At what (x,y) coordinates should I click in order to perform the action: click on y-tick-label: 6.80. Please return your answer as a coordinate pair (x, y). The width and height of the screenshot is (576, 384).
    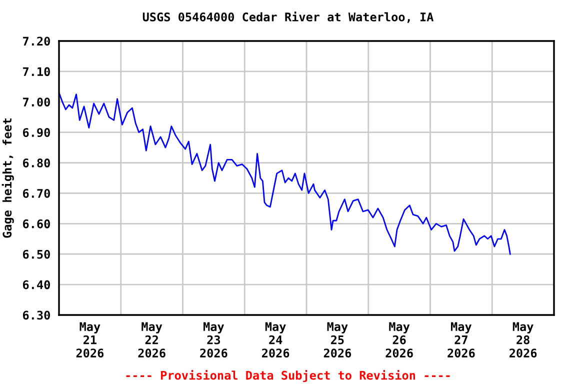
    Looking at the image, I should click on (36, 163).